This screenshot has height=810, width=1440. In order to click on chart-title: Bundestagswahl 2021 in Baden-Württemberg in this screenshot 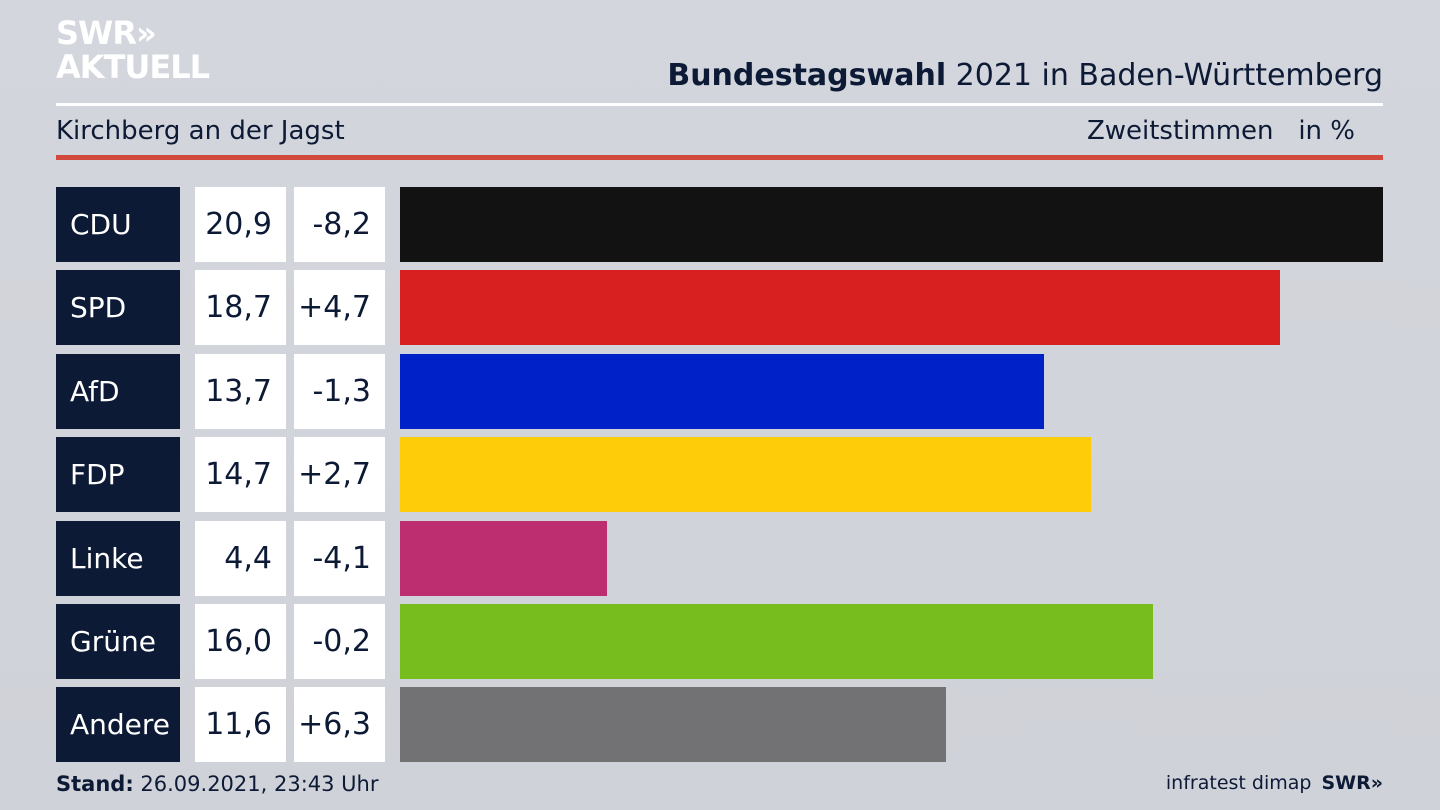, I will do `click(1025, 75)`.